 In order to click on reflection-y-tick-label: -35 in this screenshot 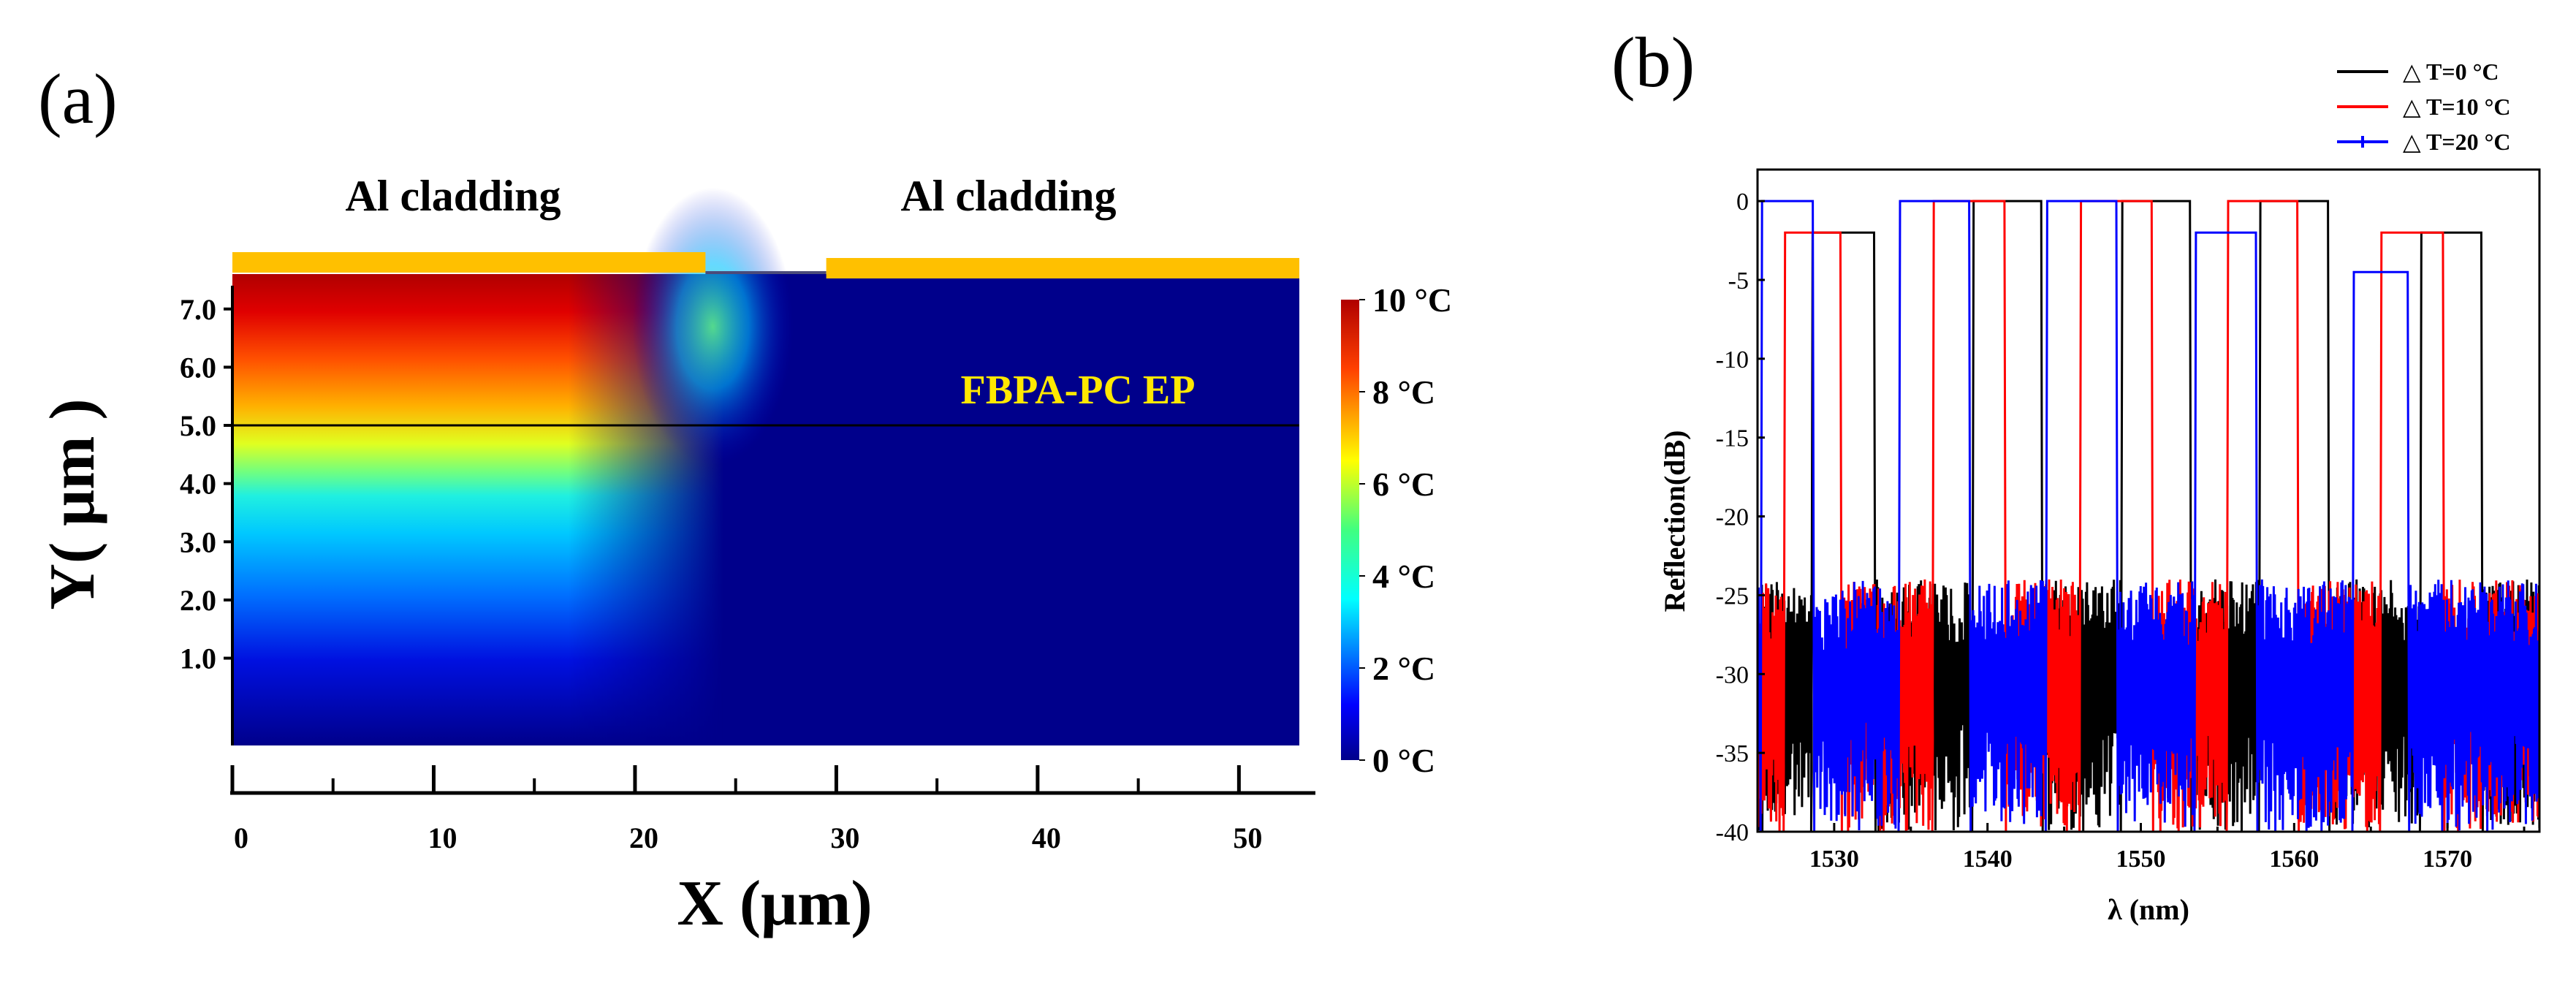, I will do `click(1732, 753)`.